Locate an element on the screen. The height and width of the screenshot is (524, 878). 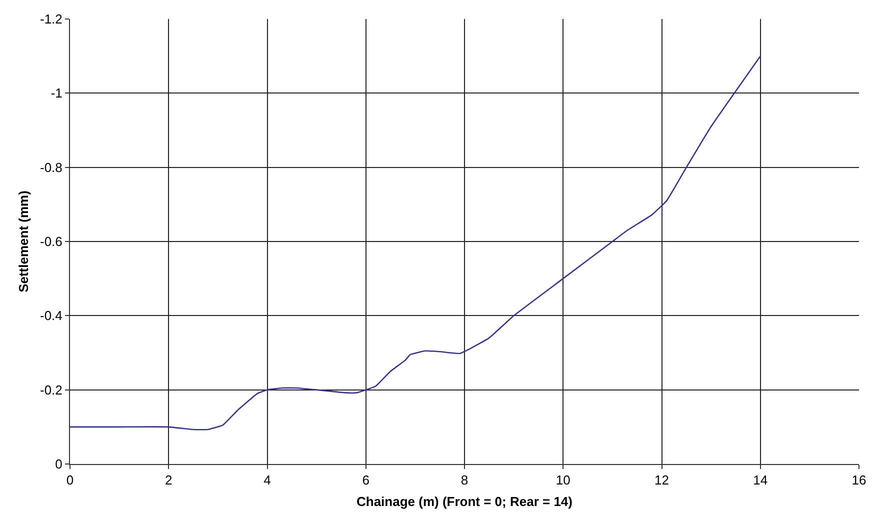
x-tick-label: 0 is located at coordinates (70, 480).